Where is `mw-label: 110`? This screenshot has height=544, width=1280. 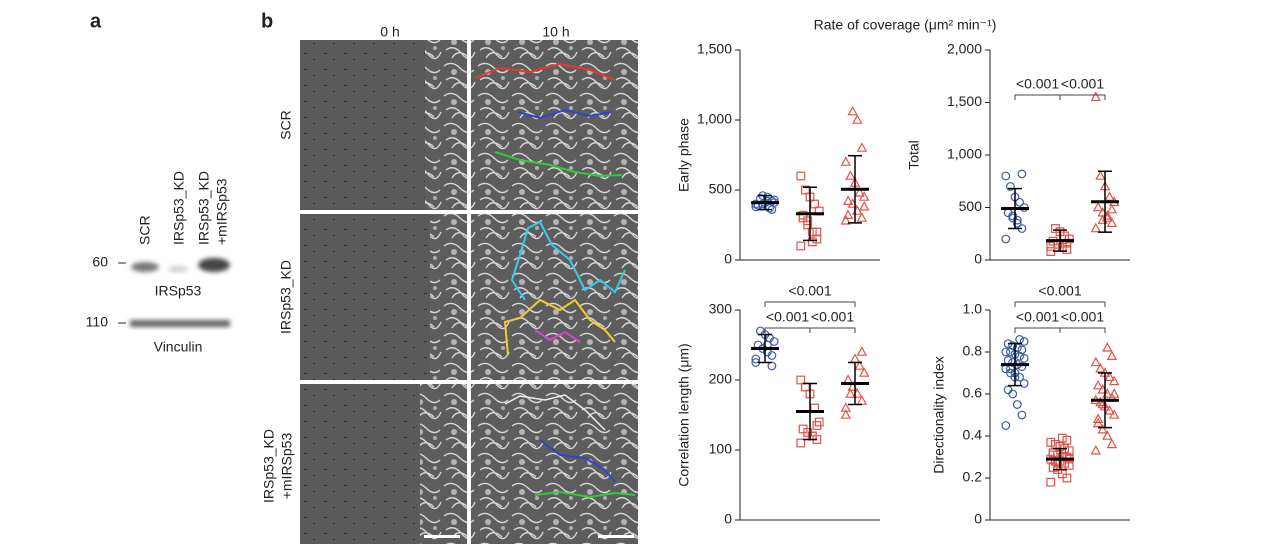 mw-label: 110 is located at coordinates (97, 322).